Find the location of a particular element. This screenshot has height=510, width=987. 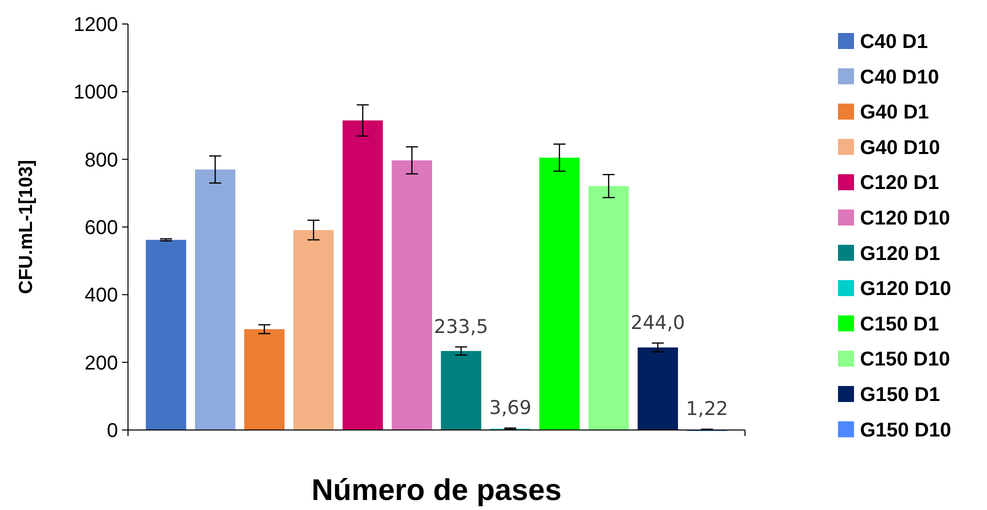

y-tick-label: 1000 is located at coordinates (96, 93).